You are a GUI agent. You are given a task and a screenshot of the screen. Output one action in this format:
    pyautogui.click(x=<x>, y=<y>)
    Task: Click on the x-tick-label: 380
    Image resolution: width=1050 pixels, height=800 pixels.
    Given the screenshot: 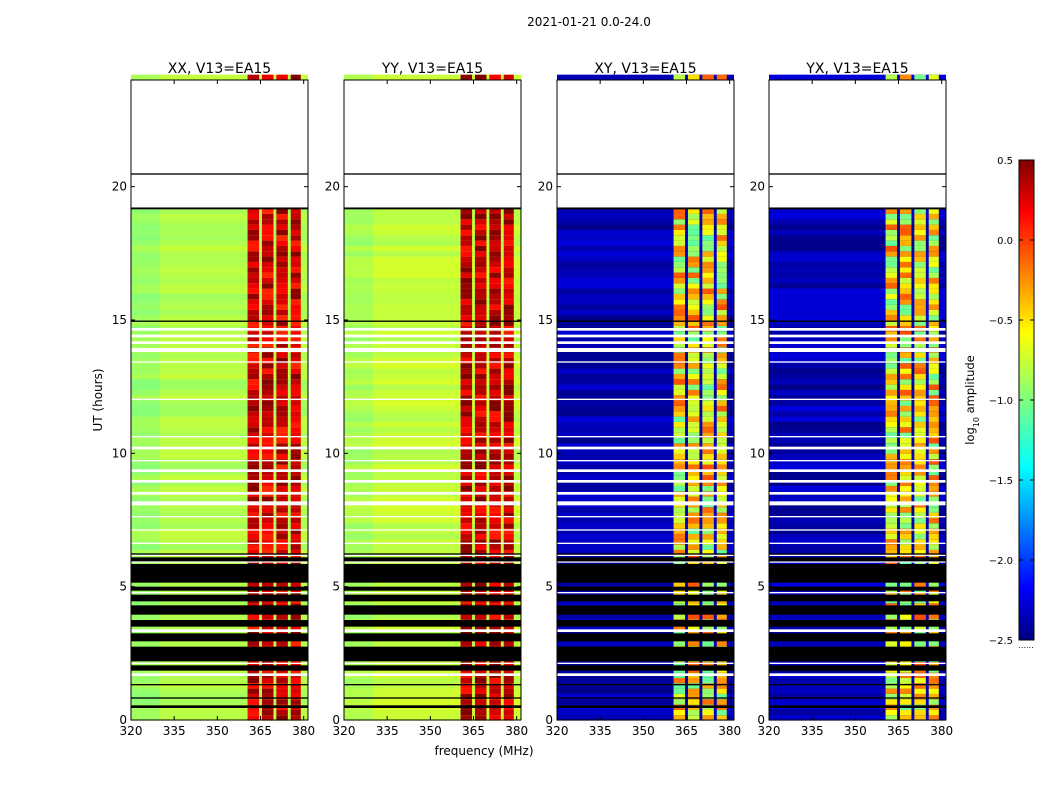 What is the action you would take?
    pyautogui.click(x=941, y=731)
    